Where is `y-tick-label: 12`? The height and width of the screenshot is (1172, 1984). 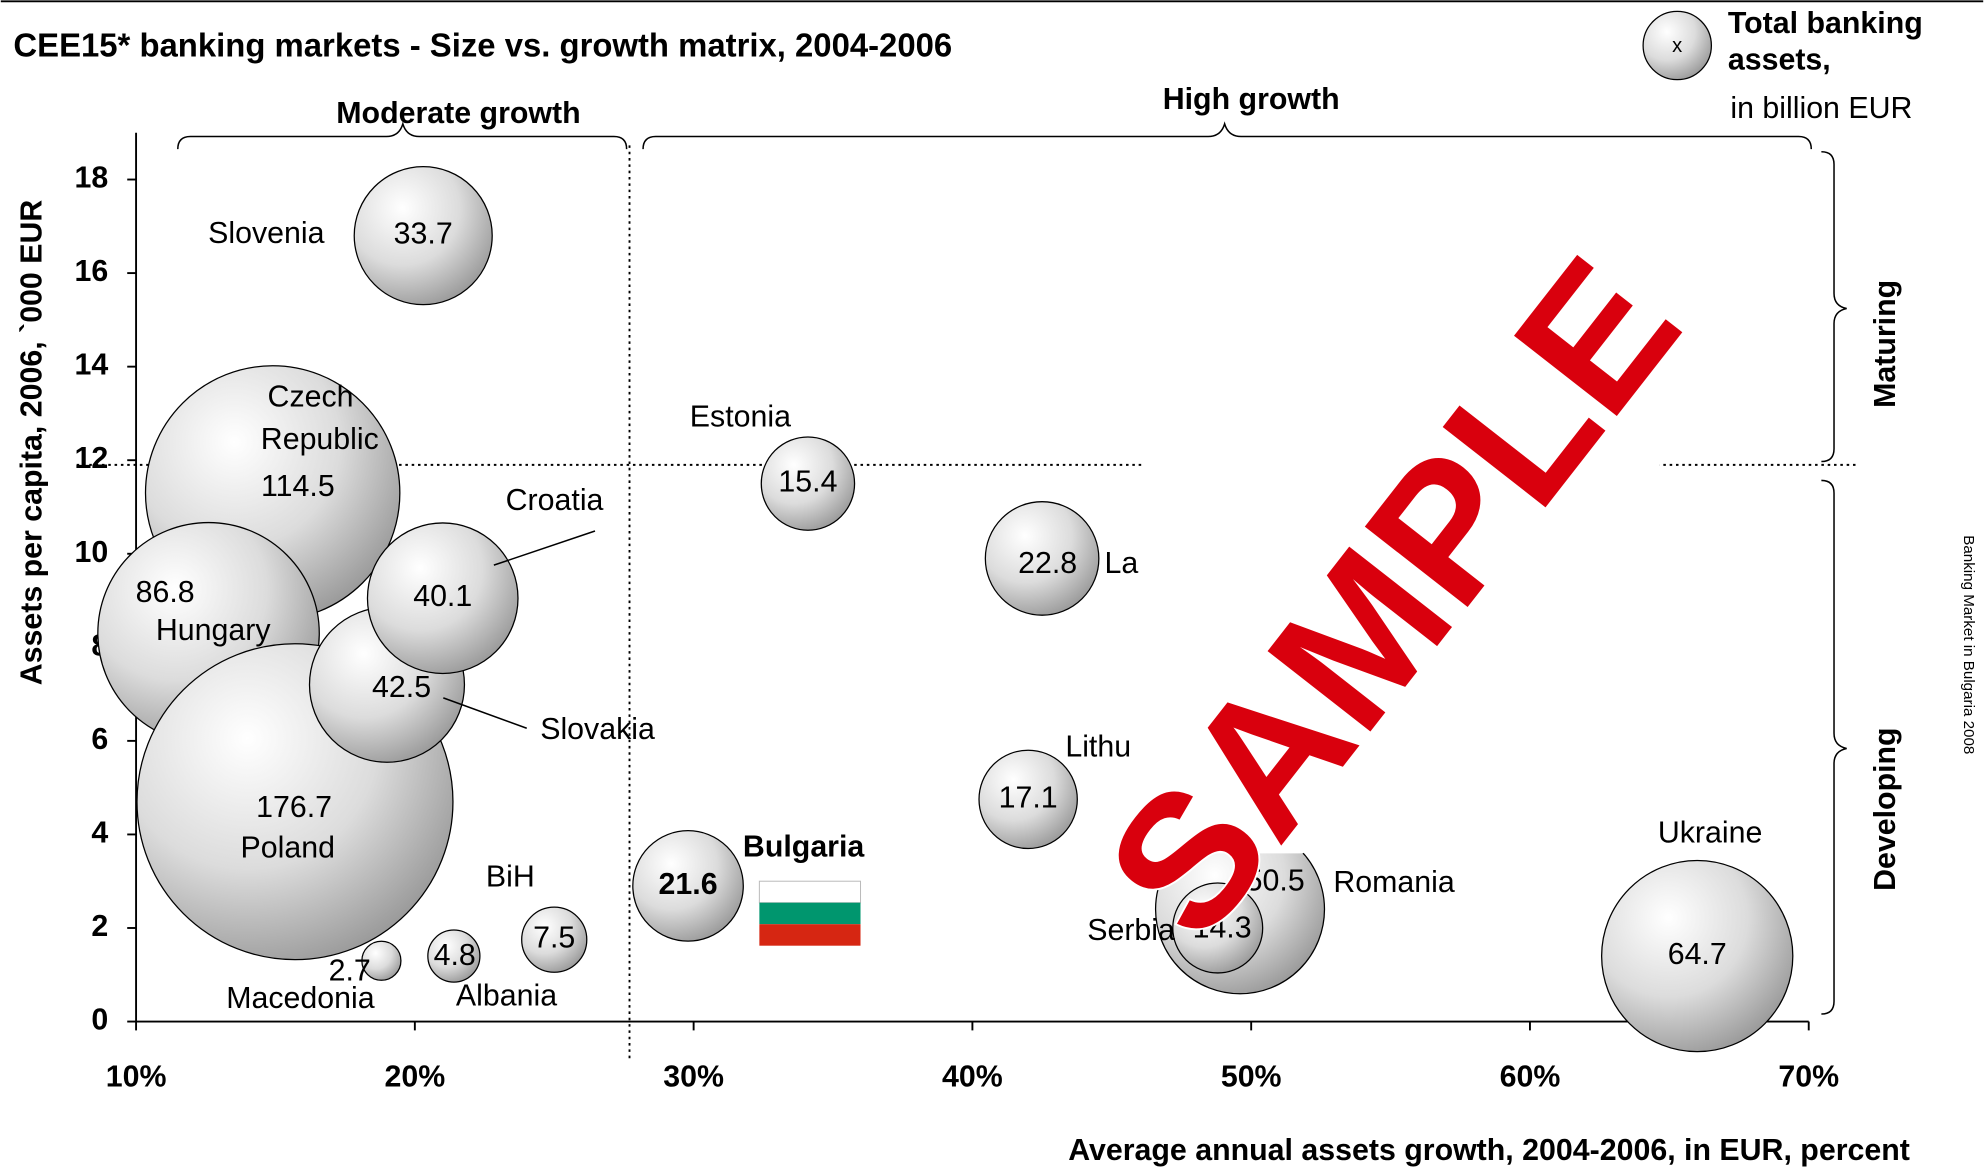
y-tick-label: 12 is located at coordinates (92, 458).